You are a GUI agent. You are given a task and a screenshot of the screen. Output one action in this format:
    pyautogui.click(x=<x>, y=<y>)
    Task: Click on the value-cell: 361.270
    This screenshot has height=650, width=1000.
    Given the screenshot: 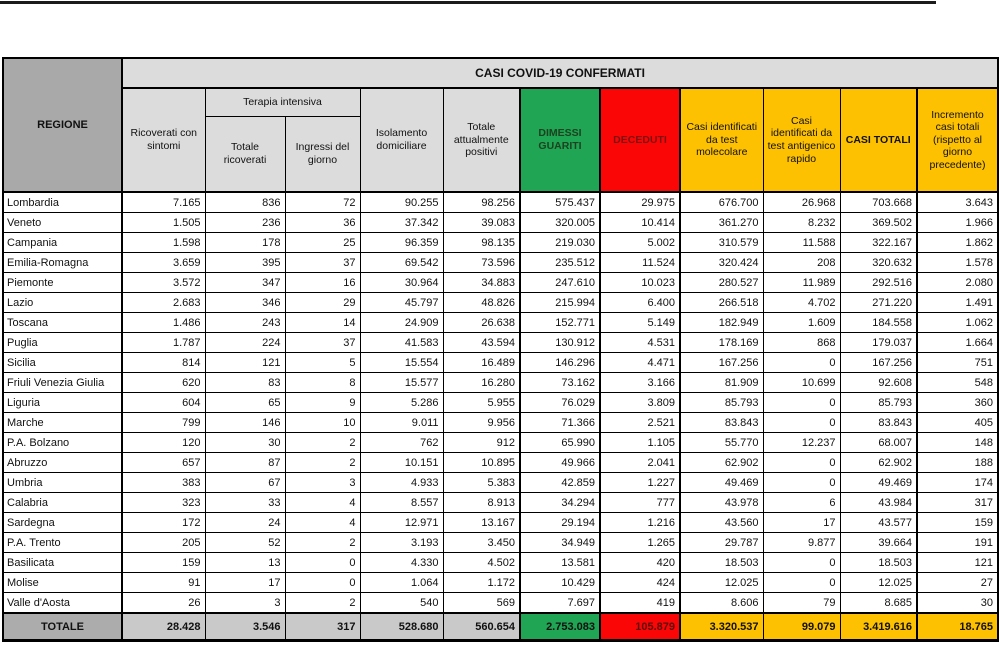 What is the action you would take?
    pyautogui.click(x=721, y=222)
    